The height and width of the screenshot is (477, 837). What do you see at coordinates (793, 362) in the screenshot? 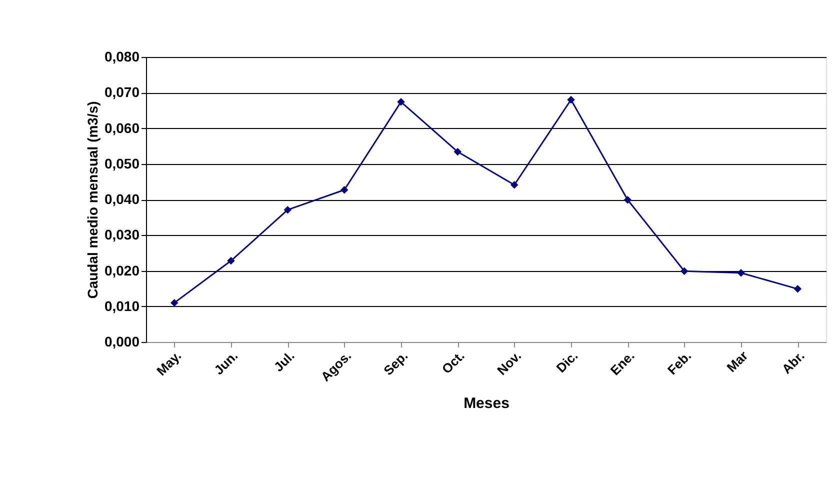
I see `x-tick-label: Abr.` at bounding box center [793, 362].